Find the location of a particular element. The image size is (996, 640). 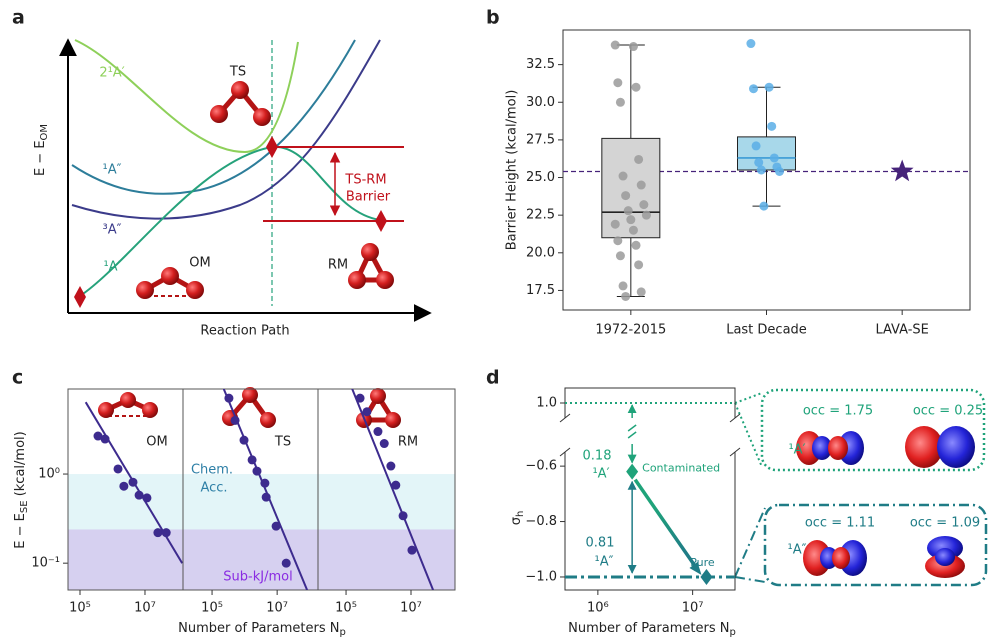

x-tick-label: 10⁵ is located at coordinates (346, 608).